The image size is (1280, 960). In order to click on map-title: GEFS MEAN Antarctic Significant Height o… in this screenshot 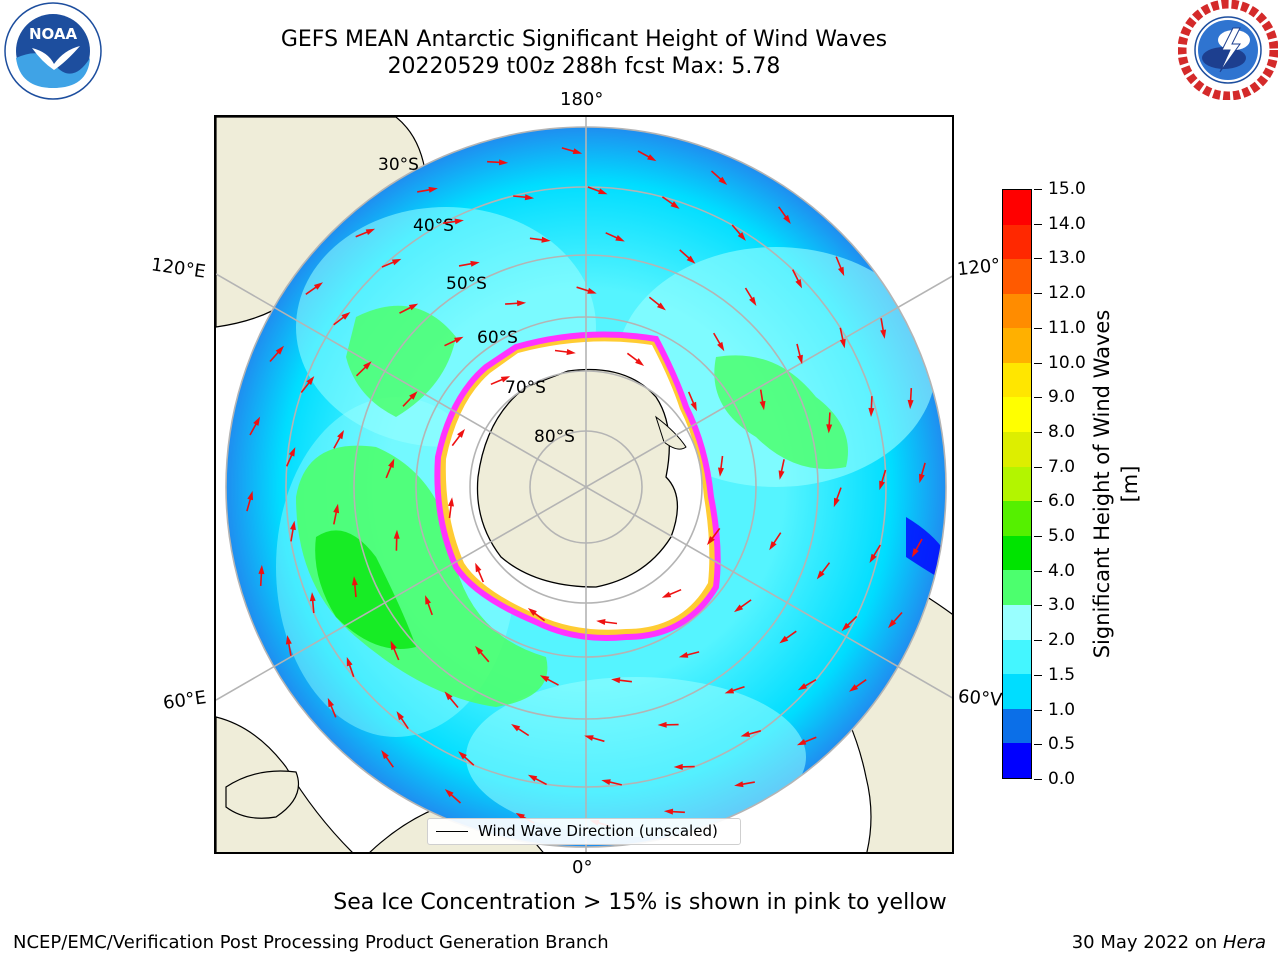, I will do `click(584, 39)`.